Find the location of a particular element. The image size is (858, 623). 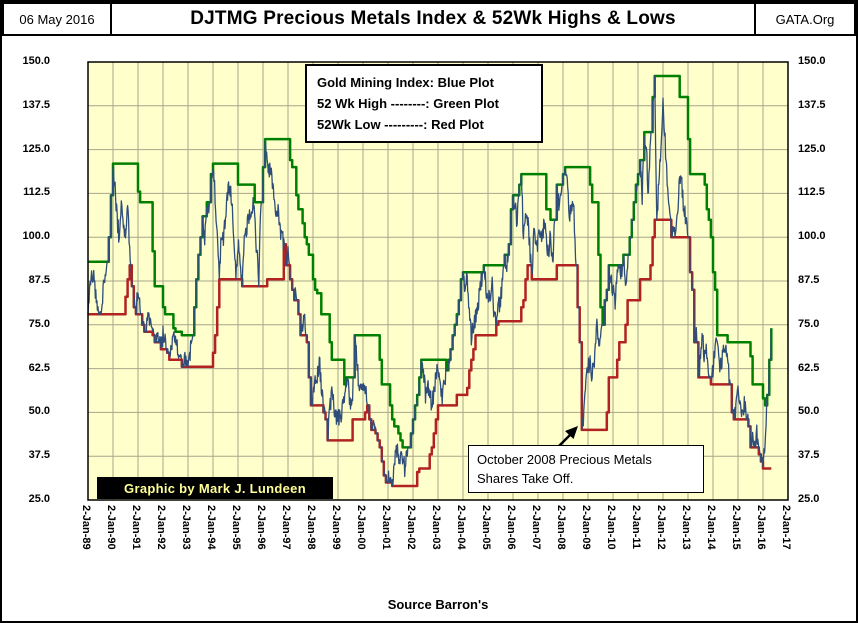

legend-line-high: 52 Wk High --------: Green Plot is located at coordinates (408, 103).